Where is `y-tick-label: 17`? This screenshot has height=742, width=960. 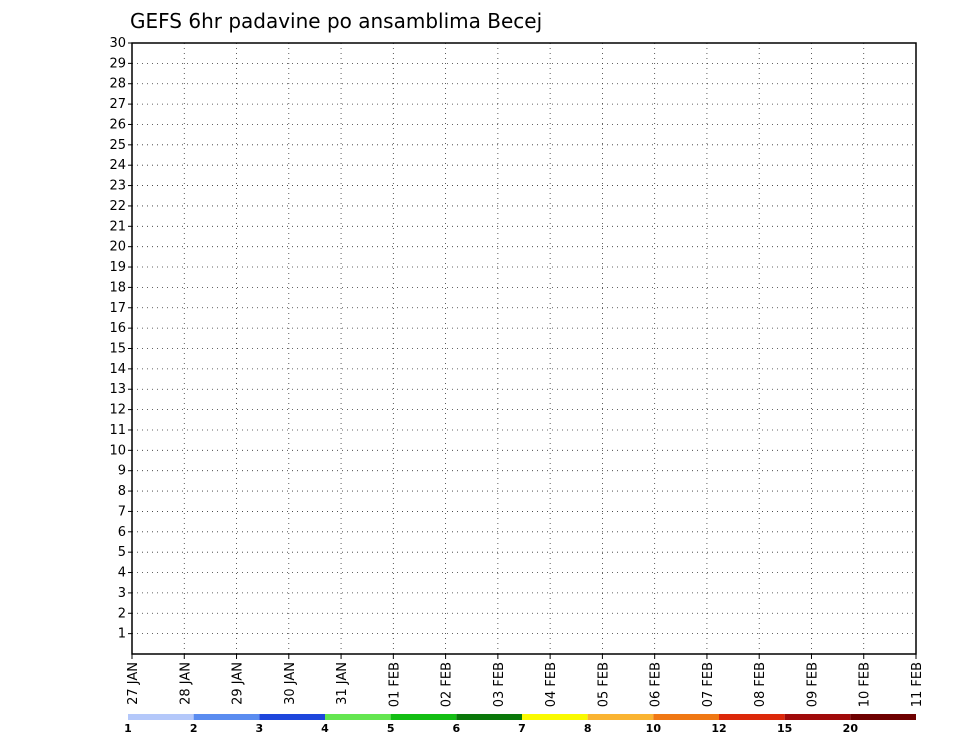 y-tick-label: 17 is located at coordinates (117, 308).